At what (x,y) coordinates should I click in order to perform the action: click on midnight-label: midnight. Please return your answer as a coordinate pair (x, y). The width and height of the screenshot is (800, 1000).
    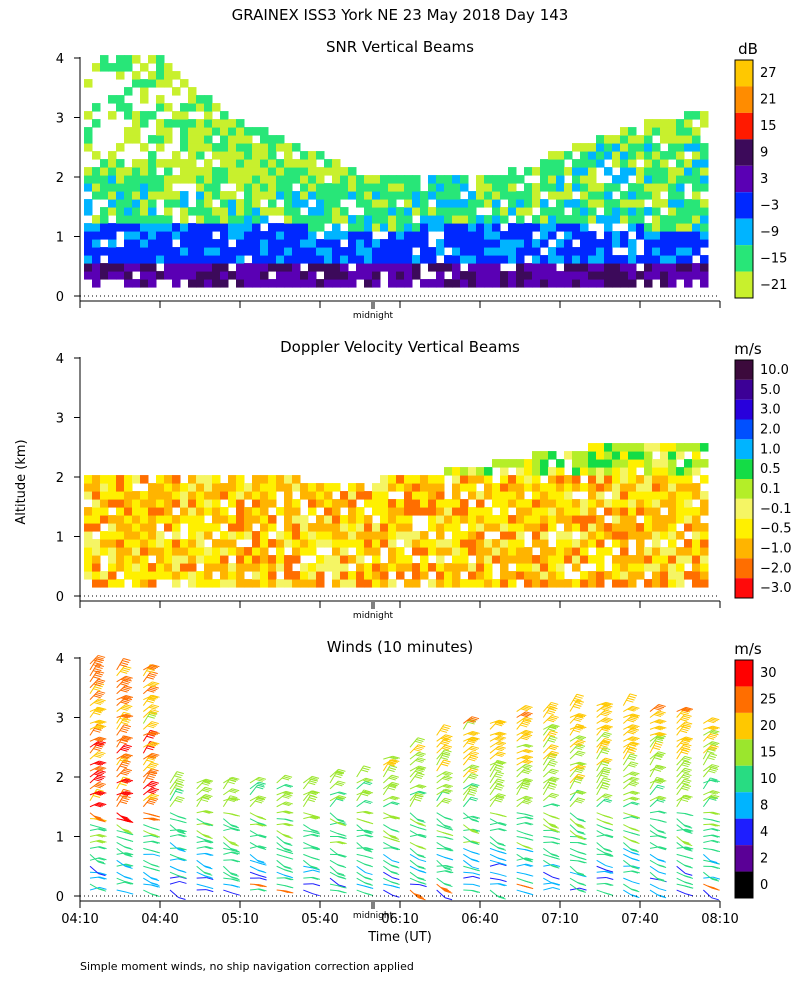
    Looking at the image, I should click on (373, 616).